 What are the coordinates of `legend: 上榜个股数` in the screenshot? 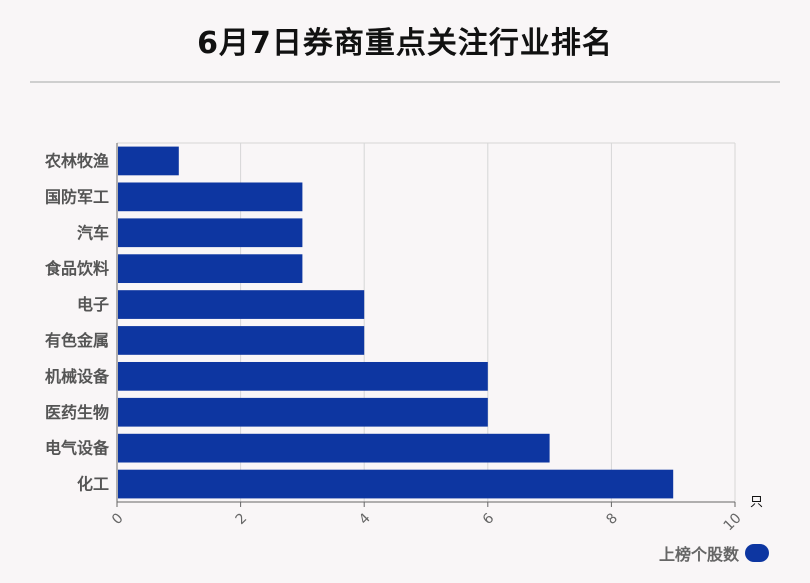 It's located at (714, 553).